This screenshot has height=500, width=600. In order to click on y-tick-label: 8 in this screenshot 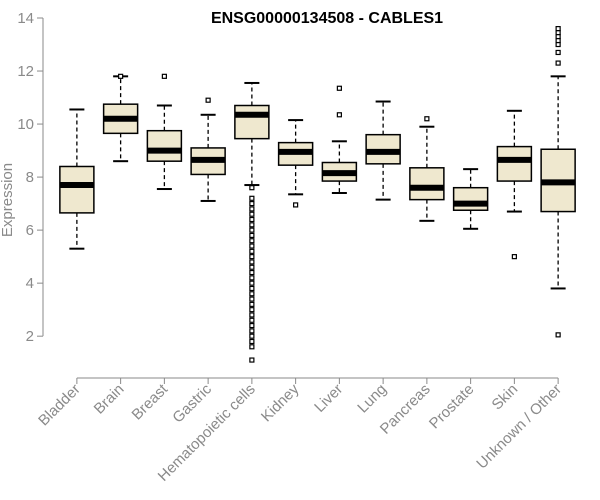, I will do `click(30, 177)`.